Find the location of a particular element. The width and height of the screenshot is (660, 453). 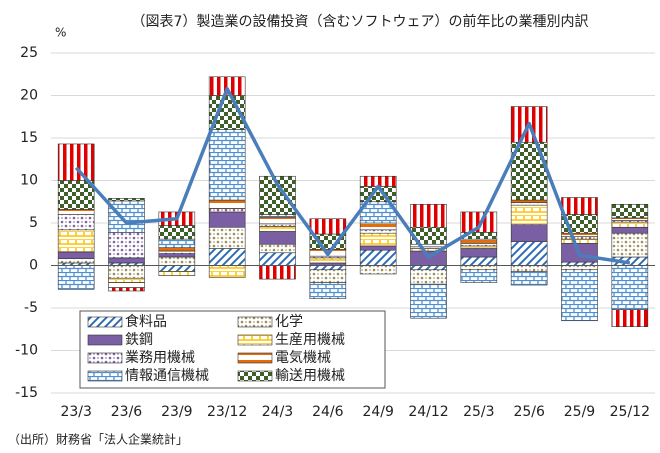

legend-label: 輸送用機械 is located at coordinates (310, 376).